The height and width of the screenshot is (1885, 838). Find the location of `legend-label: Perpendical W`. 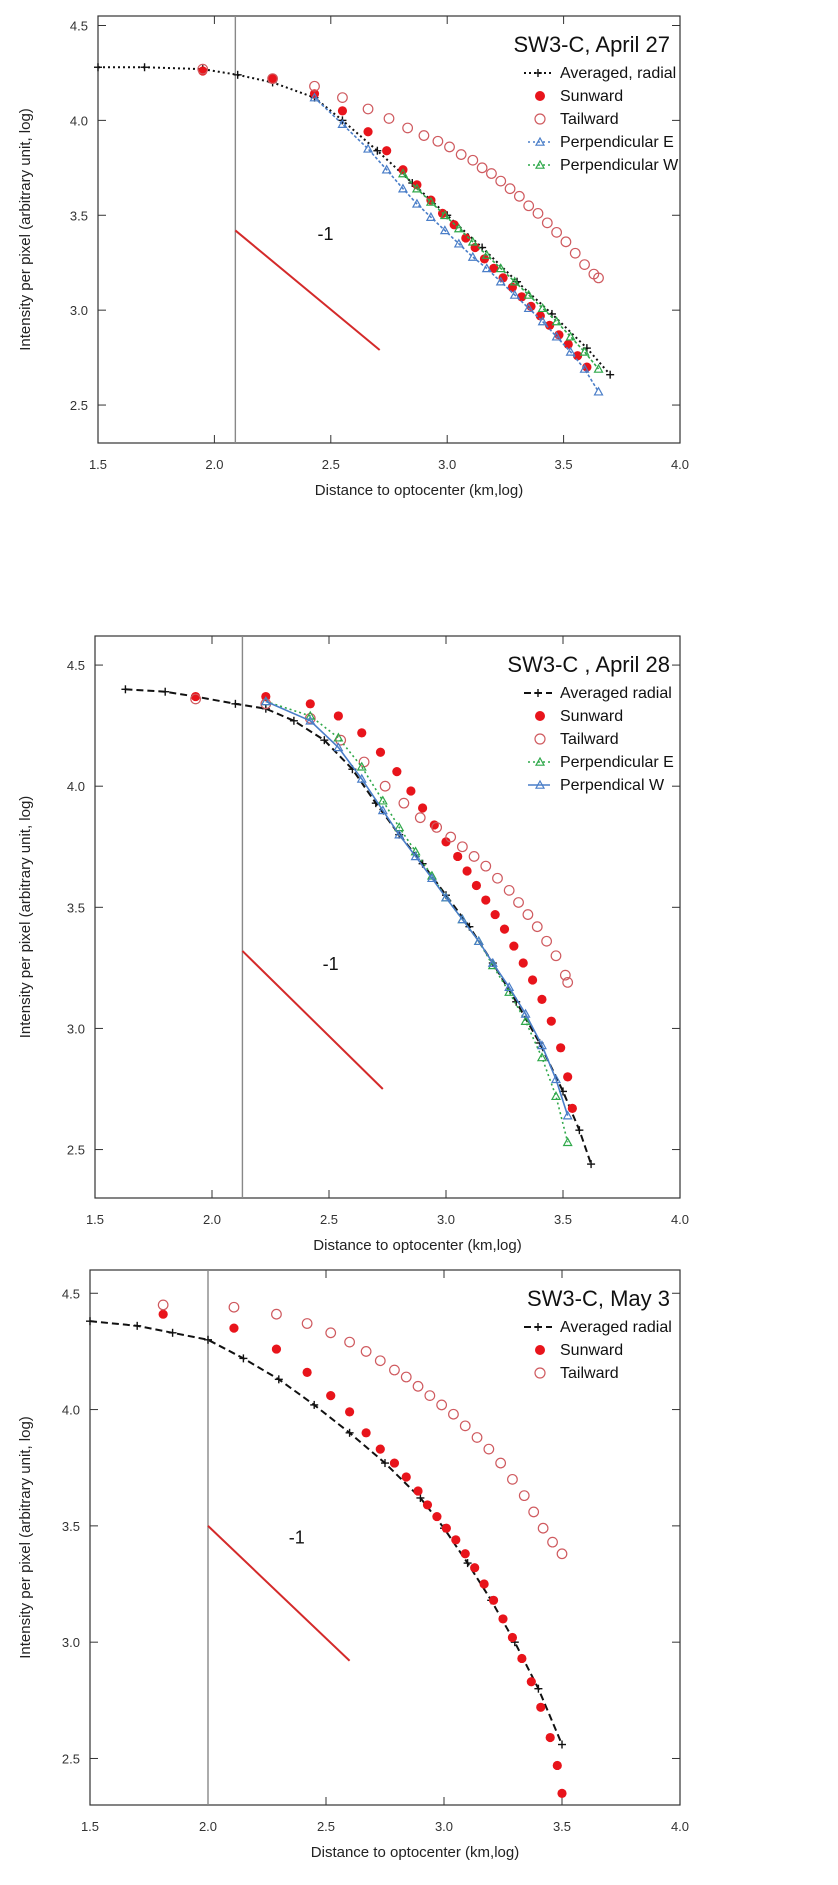

legend-label: Perpendical W is located at coordinates (612, 785).